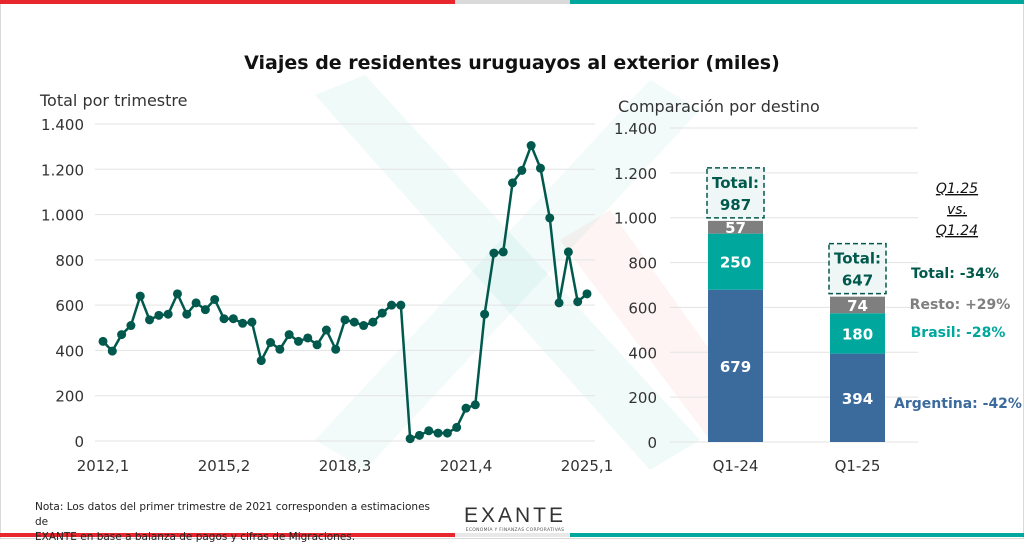  What do you see at coordinates (227, 535) in the screenshot?
I see `bottom-red-stripe` at bounding box center [227, 535].